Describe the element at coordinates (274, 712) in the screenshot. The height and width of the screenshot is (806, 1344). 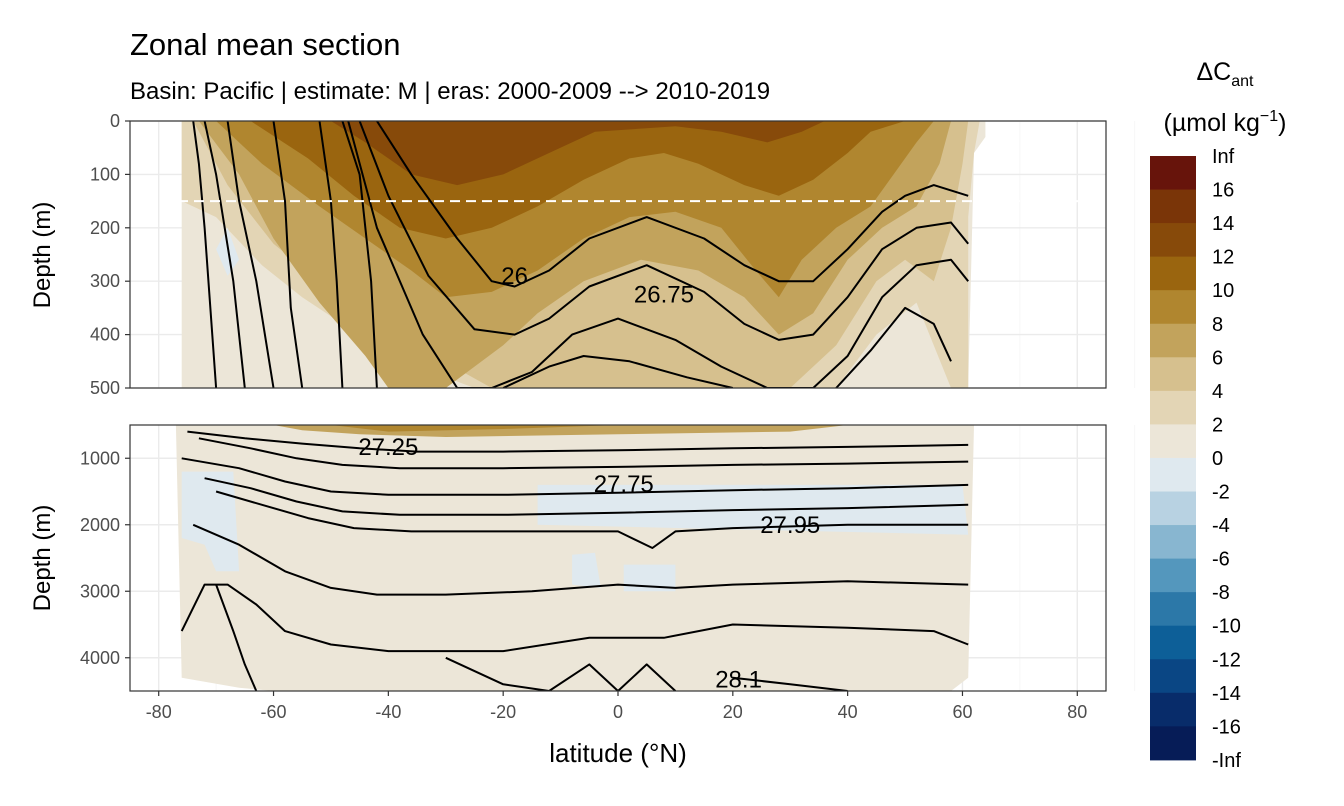
I see `x-tick-label: -60` at that location.